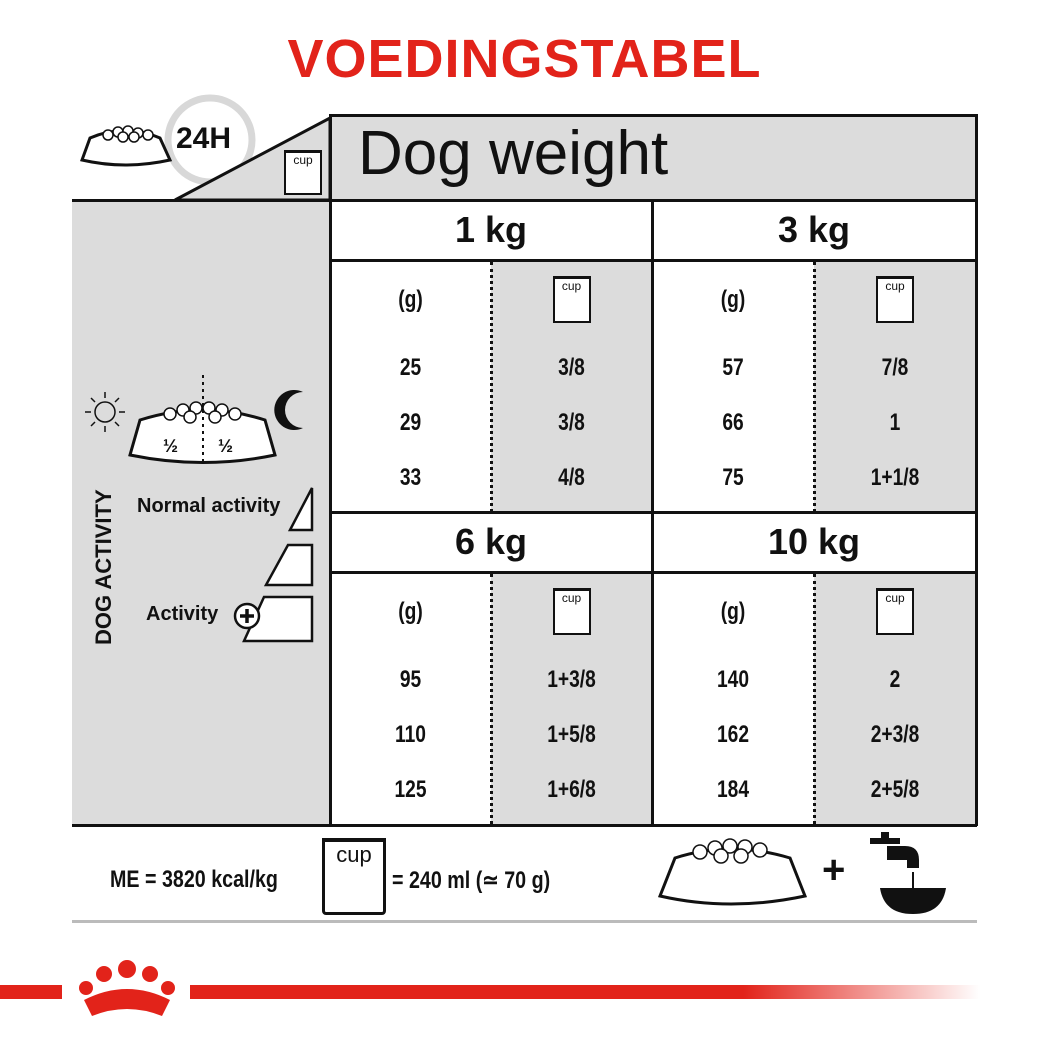 The width and height of the screenshot is (1049, 1049). I want to click on cup-value: 2+3/8, so click(895, 734).